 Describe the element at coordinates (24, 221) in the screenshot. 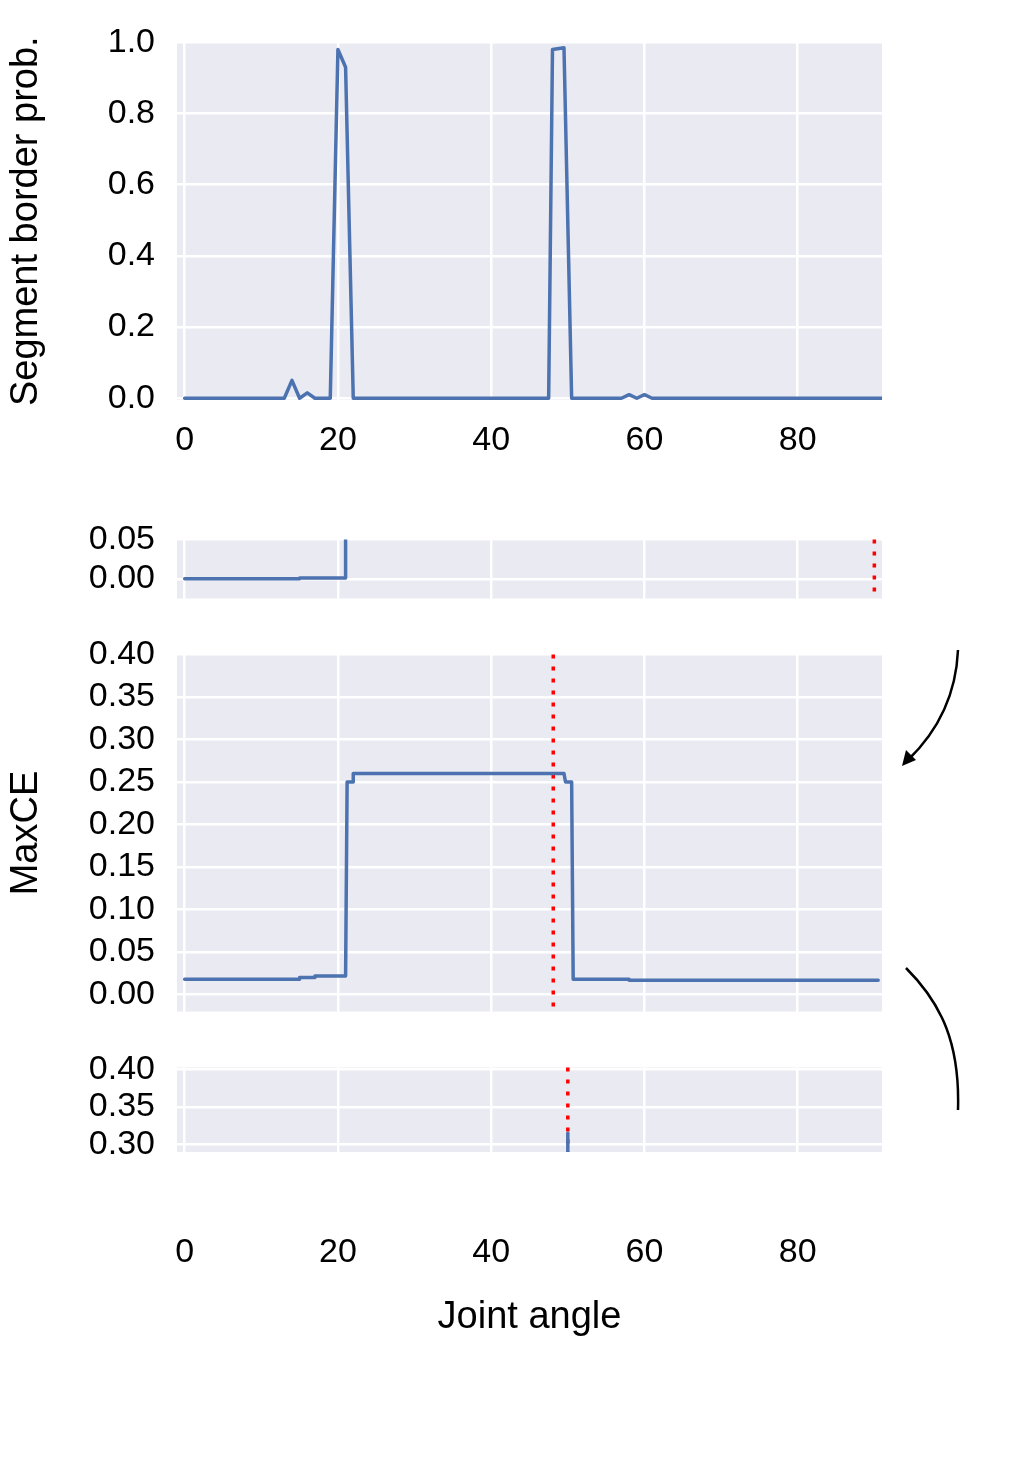

I see `y-axis-title: Segment border prob.` at that location.